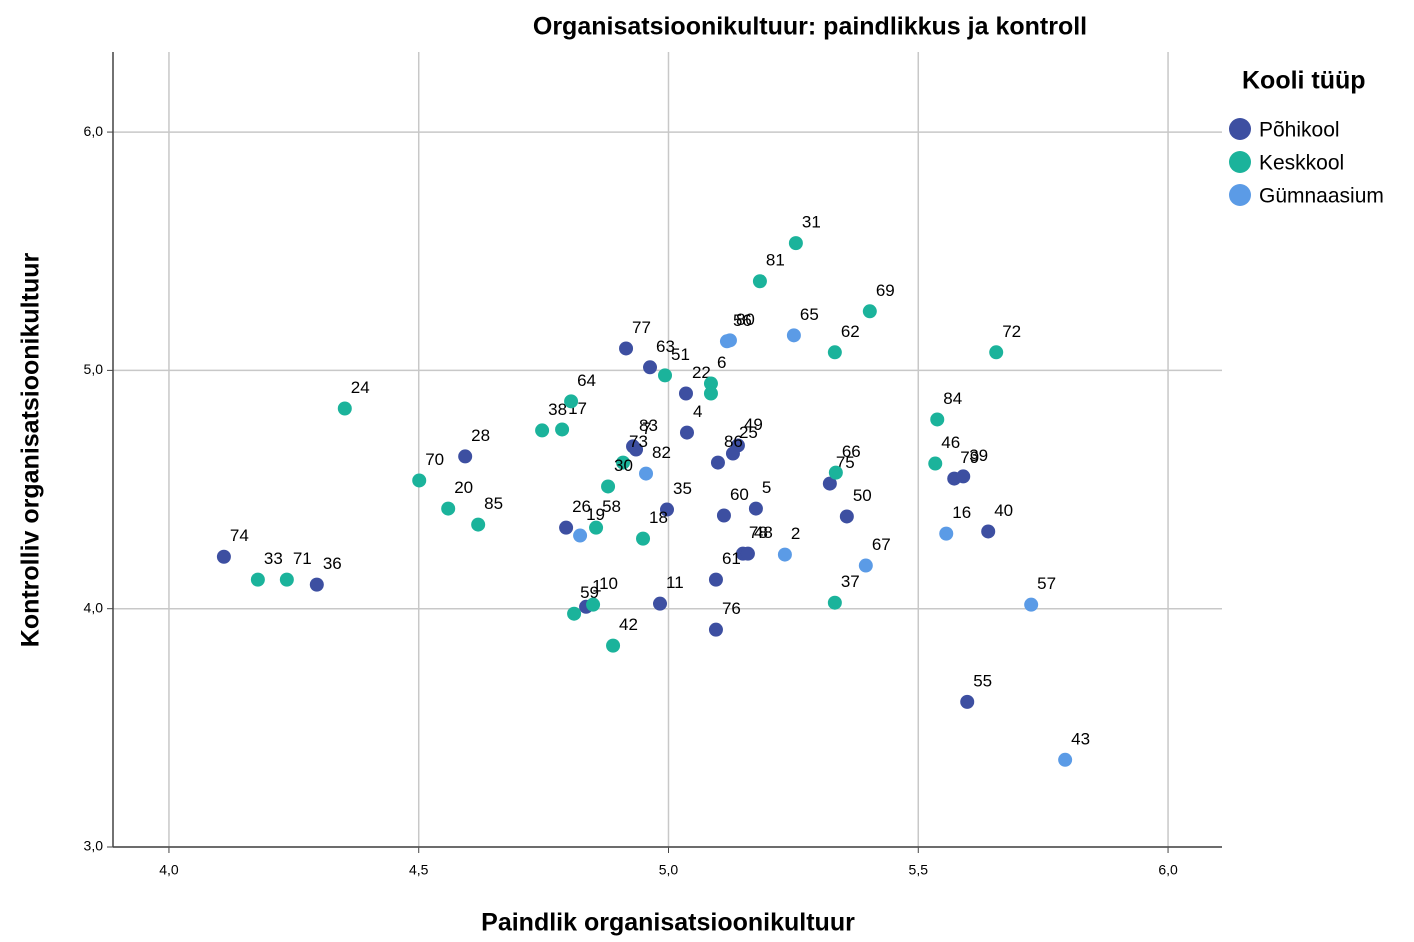  What do you see at coordinates (952, 398) in the screenshot?
I see `point-label: 84` at bounding box center [952, 398].